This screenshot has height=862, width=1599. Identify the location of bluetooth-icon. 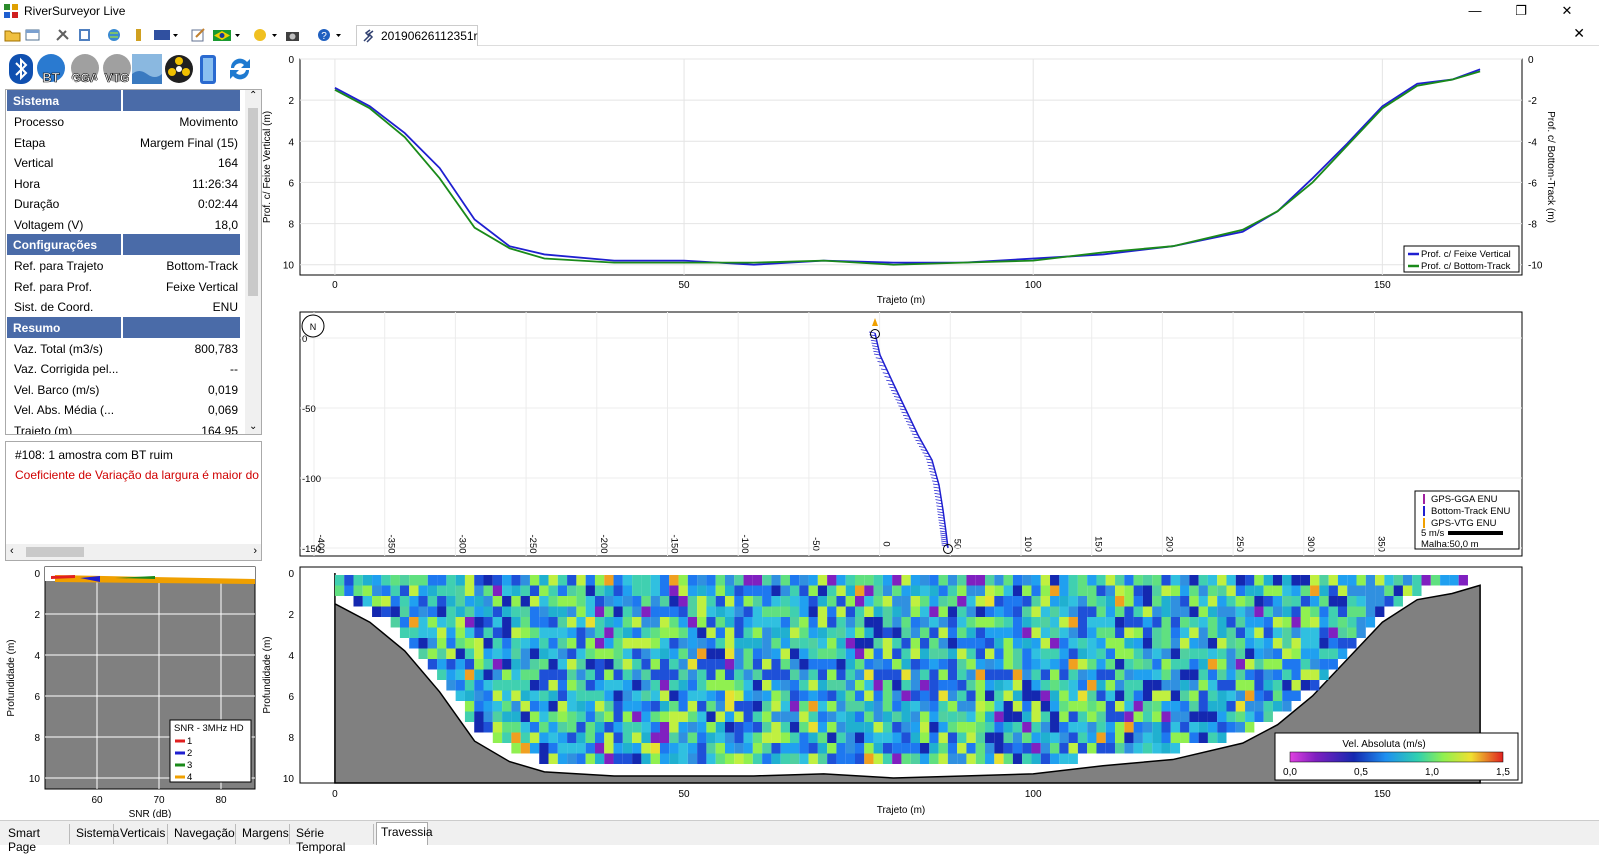
(21, 69).